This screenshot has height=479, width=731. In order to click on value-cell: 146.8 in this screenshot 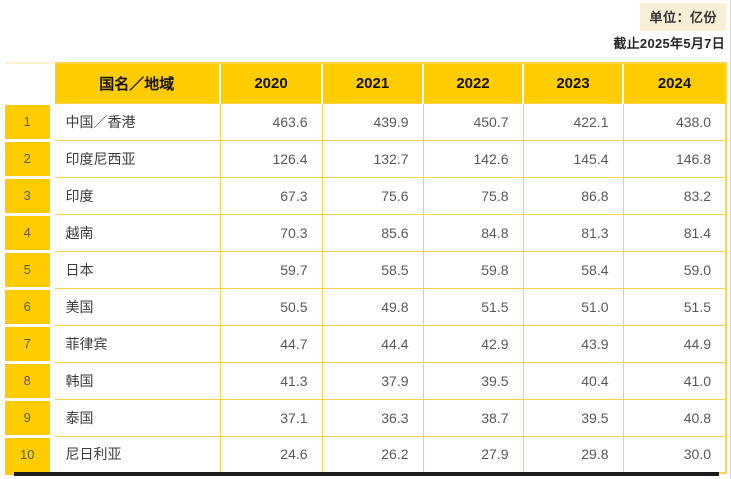, I will do `click(674, 158)`.